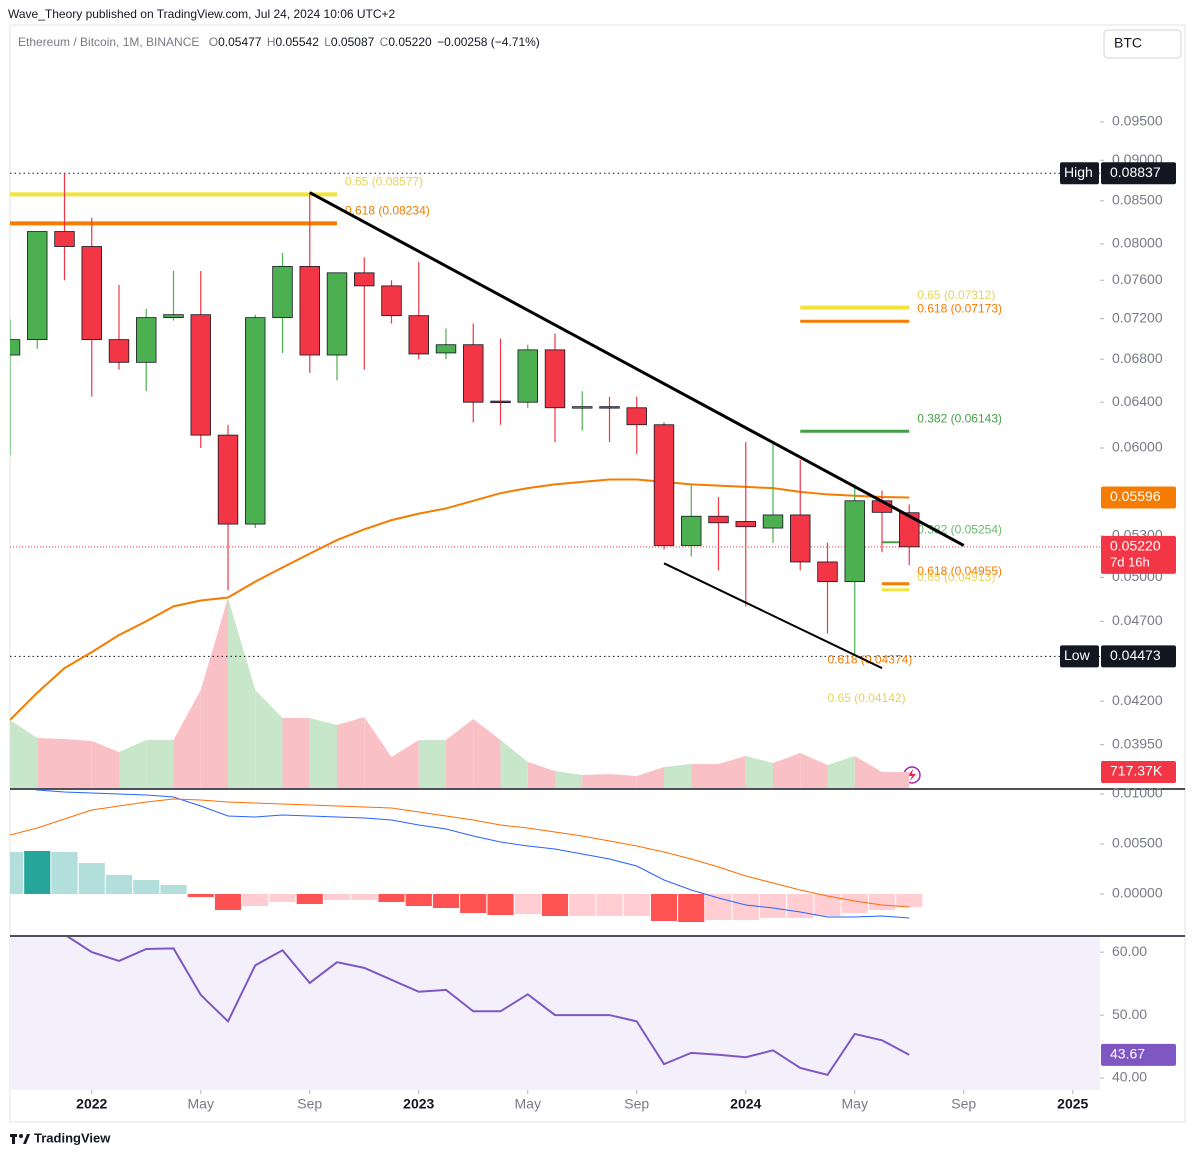  I want to click on y-tick-label: 40.00, so click(1129, 1077).